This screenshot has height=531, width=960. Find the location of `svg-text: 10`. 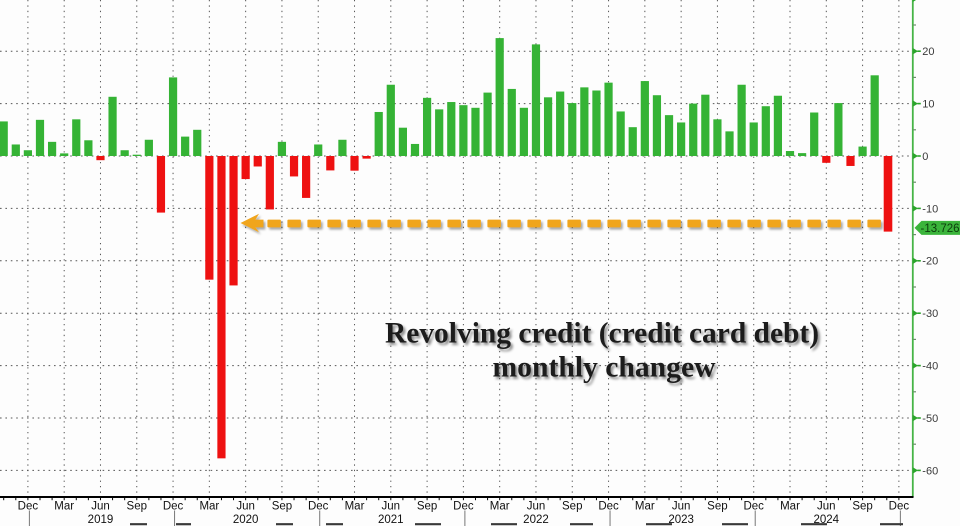

svg-text: 10 is located at coordinates (928, 105).